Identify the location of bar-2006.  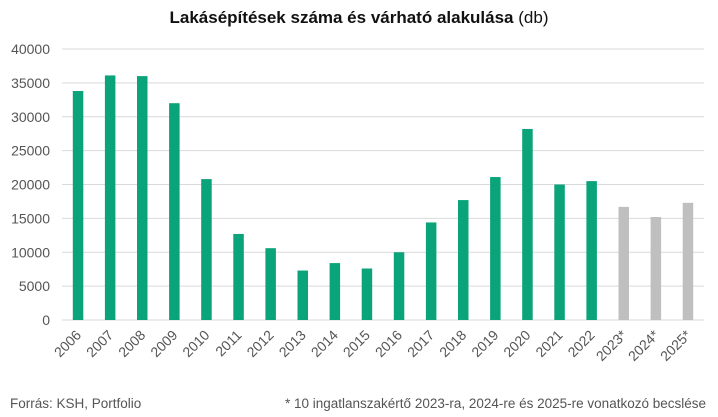
(78, 205).